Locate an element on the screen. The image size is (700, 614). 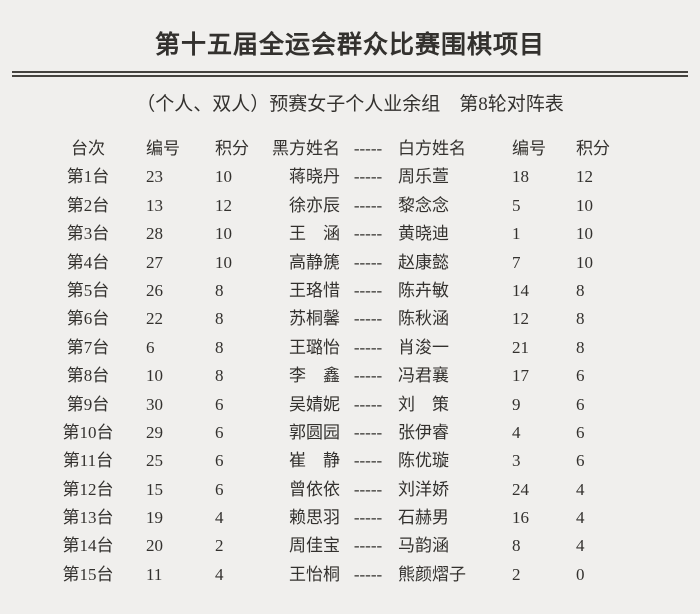
table-row: 第11台 25 6 崔 静 ----- 陈优璇 3 6 is located at coordinates (375, 461).